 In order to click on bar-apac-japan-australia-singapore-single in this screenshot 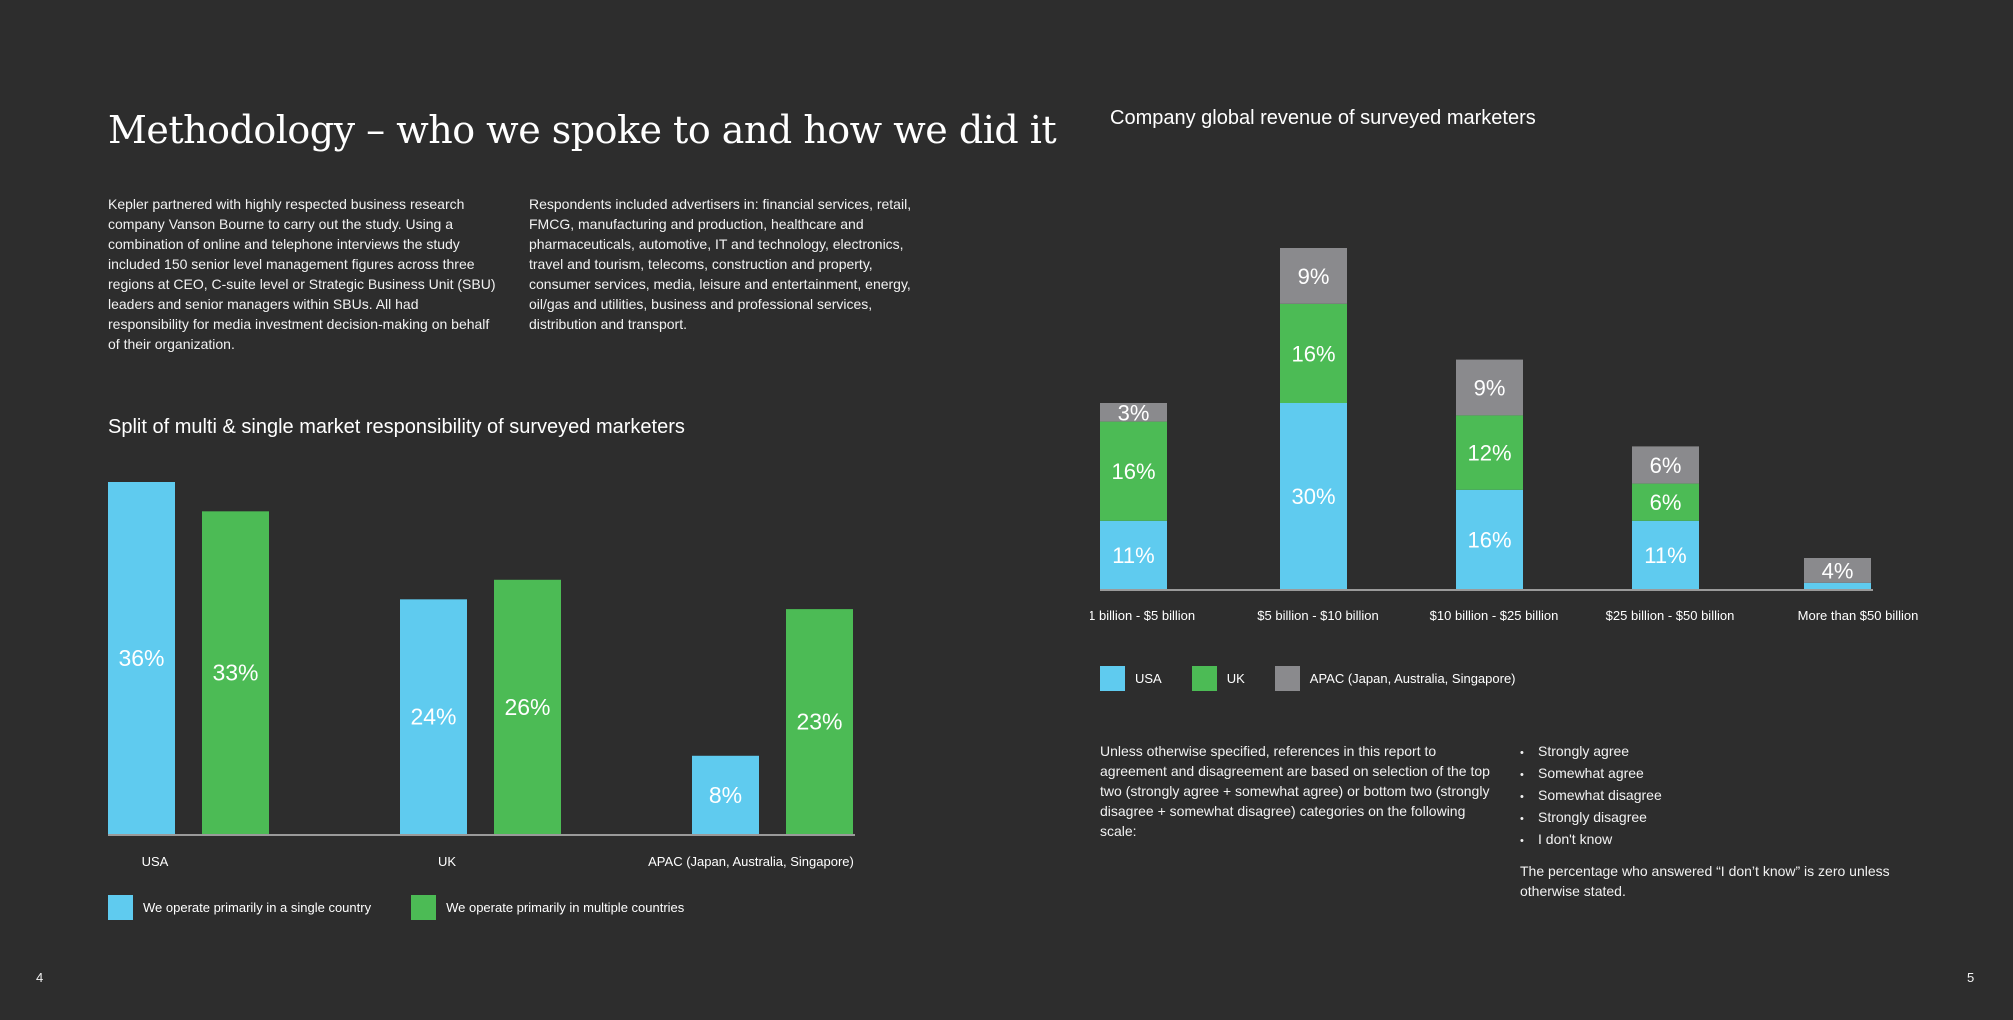, I will do `click(725, 794)`.